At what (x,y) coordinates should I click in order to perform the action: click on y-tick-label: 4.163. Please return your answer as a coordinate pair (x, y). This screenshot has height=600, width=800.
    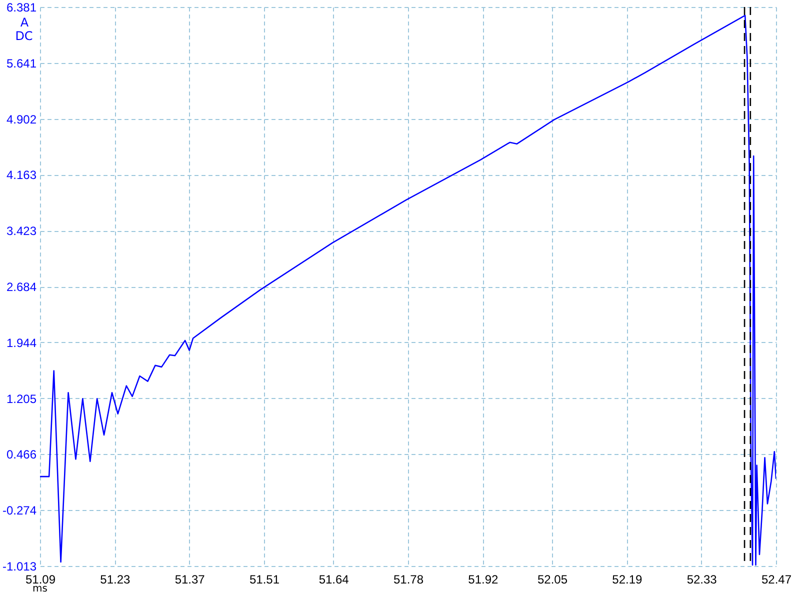
    Looking at the image, I should click on (21, 175).